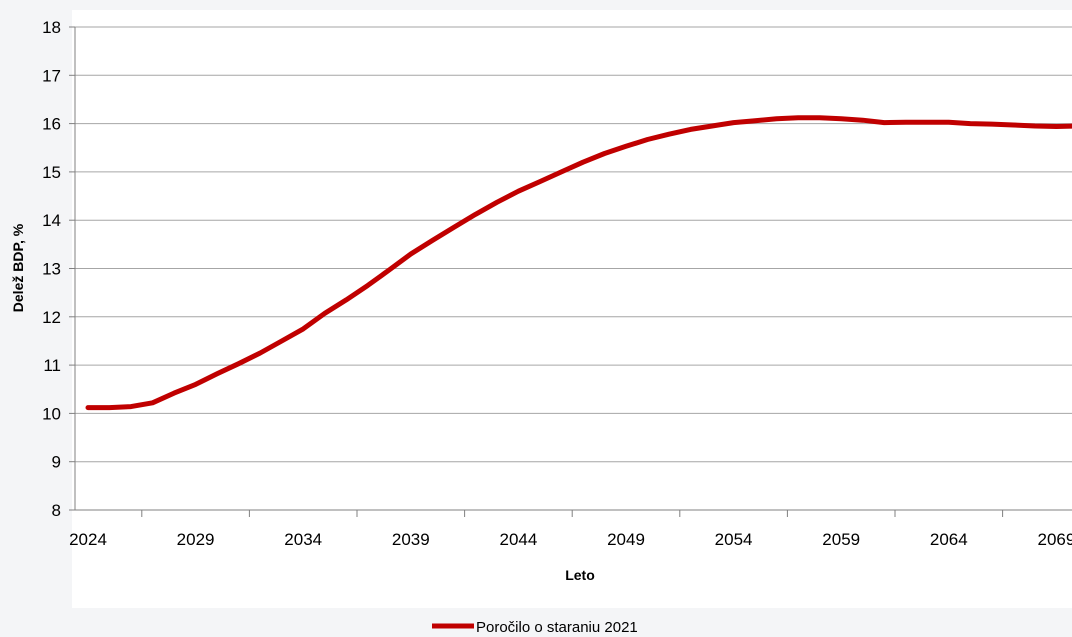  I want to click on x-tick-label: 2034, so click(303, 539).